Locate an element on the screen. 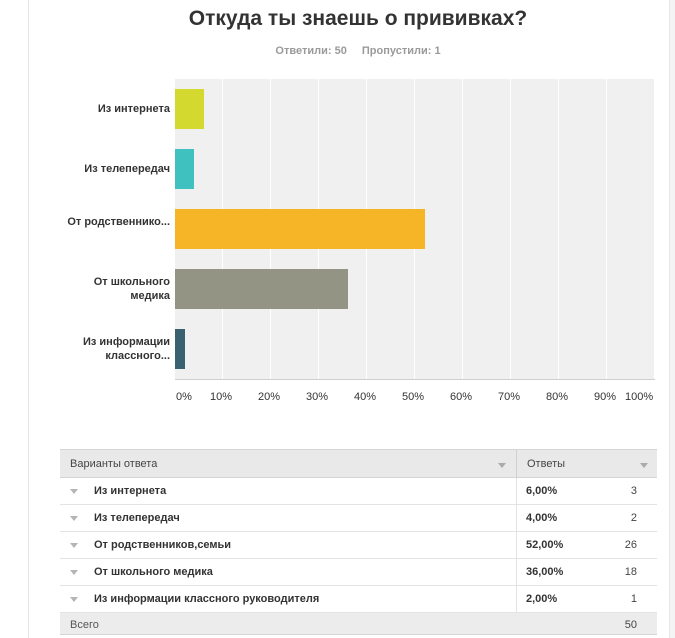  x-tick-label: 100% is located at coordinates (639, 397).